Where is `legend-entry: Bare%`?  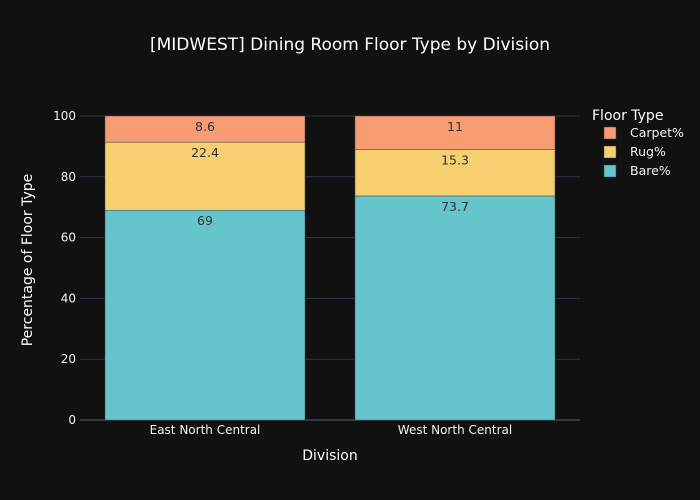 legend-entry: Bare% is located at coordinates (650, 170).